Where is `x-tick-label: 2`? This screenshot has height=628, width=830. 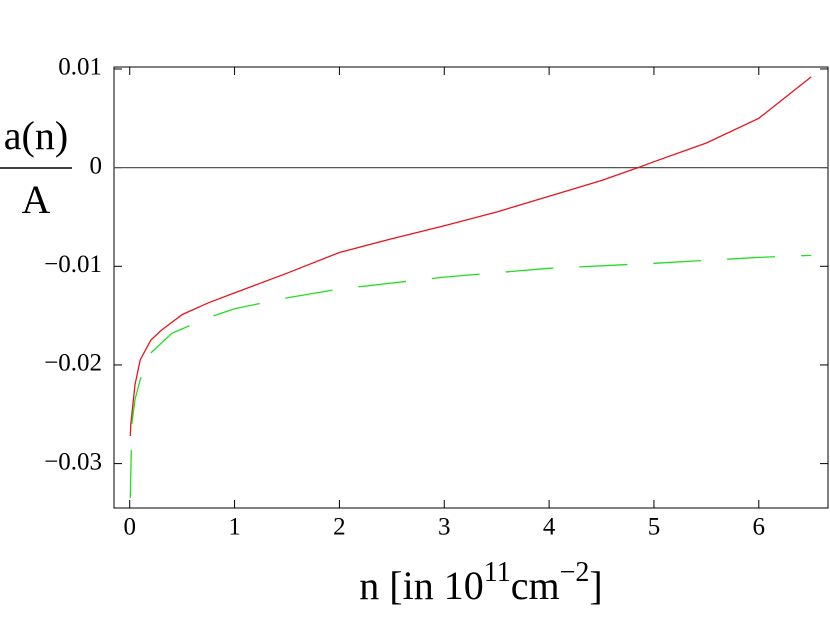
x-tick-label: 2 is located at coordinates (339, 527).